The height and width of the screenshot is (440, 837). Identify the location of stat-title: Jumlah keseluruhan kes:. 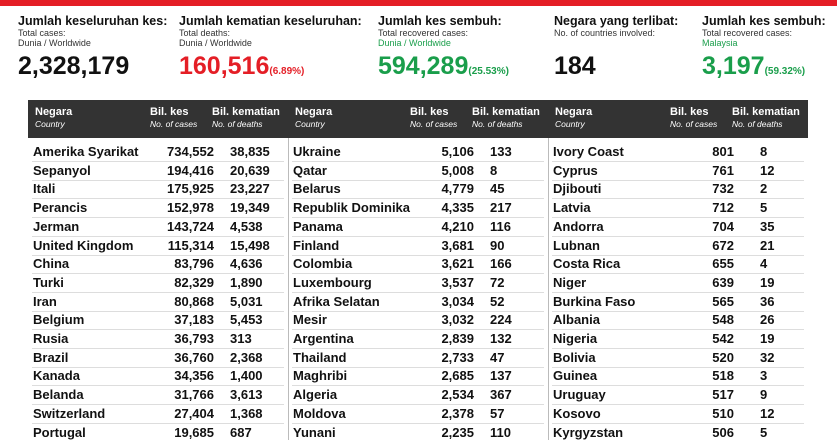
(93, 21).